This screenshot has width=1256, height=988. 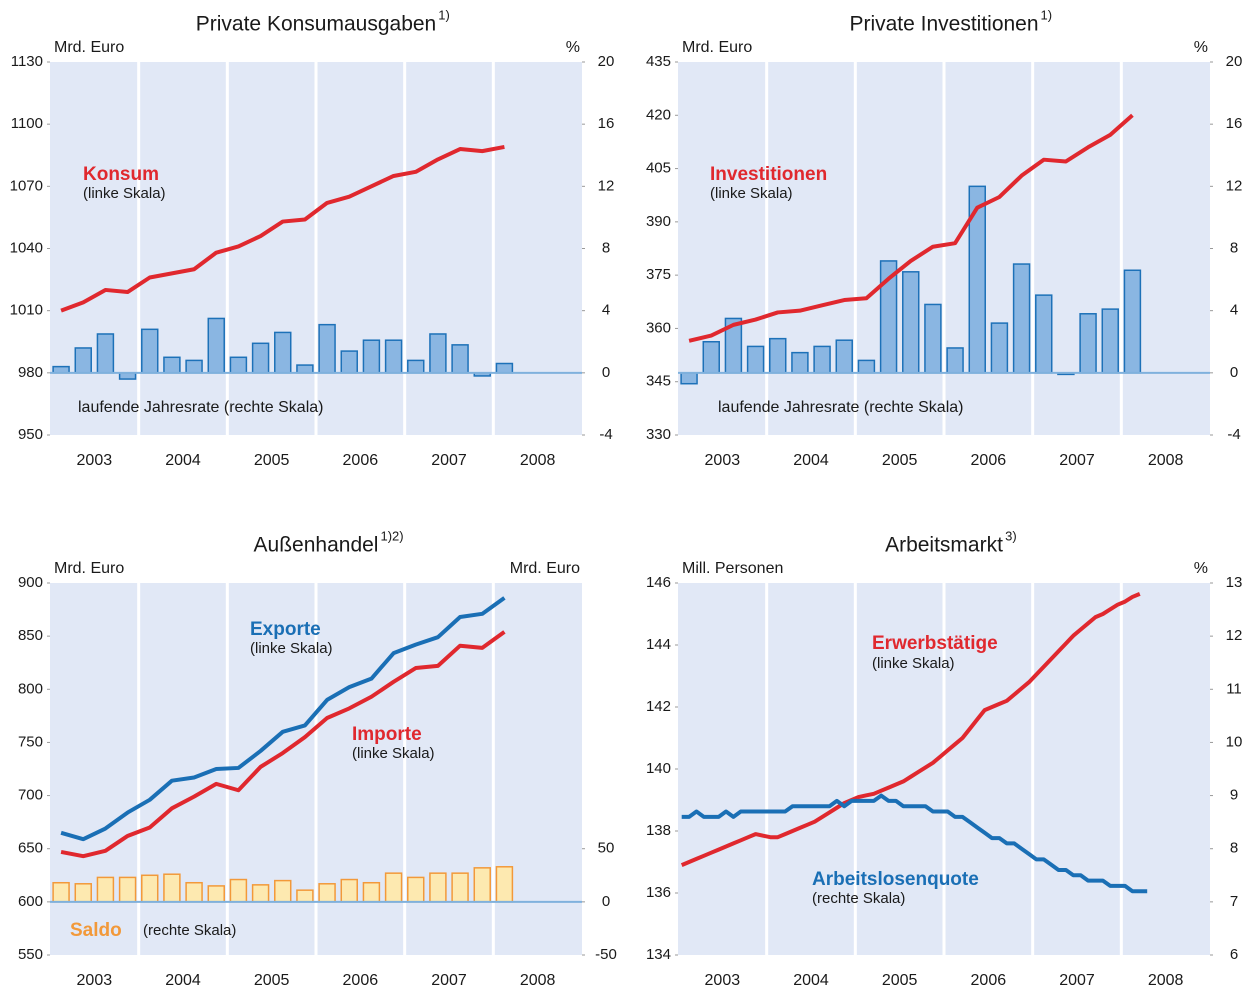 What do you see at coordinates (944, 545) in the screenshot?
I see `chart-title: Arbeitsmarkt` at bounding box center [944, 545].